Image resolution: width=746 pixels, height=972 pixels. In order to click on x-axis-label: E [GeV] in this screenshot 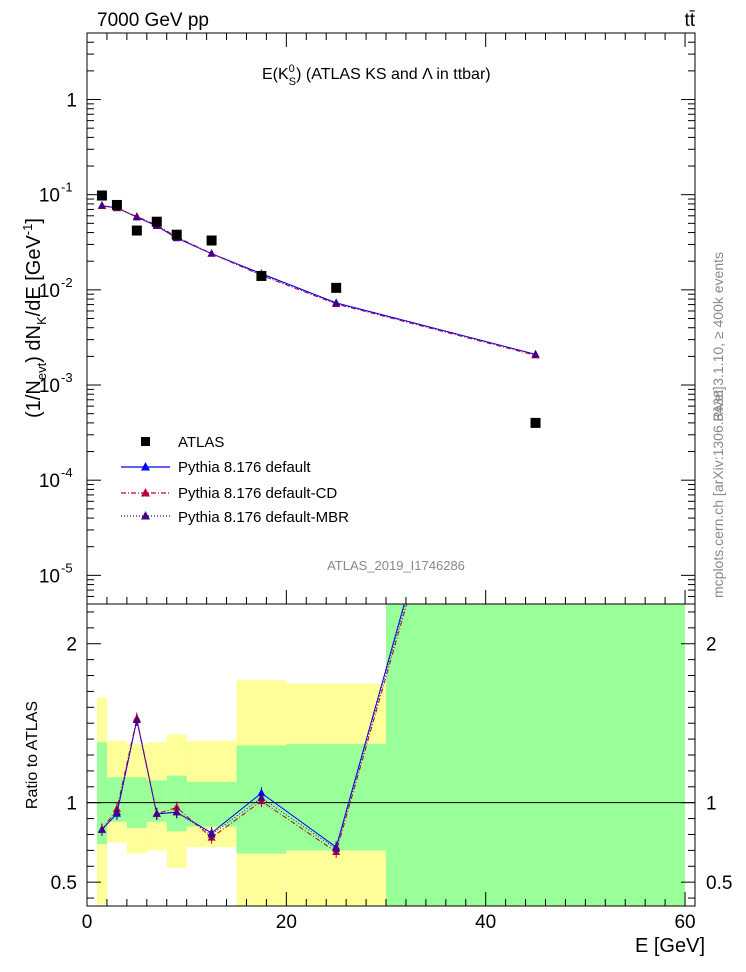, I will do `click(670, 946)`.